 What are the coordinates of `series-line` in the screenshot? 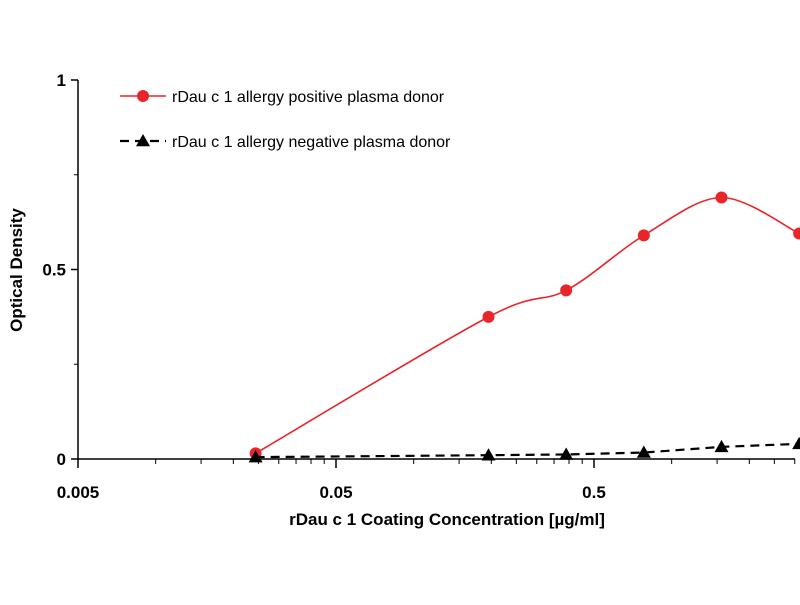 It's located at (527, 450).